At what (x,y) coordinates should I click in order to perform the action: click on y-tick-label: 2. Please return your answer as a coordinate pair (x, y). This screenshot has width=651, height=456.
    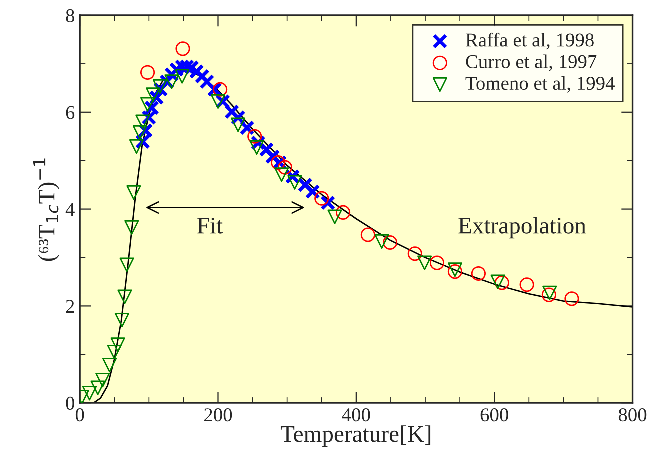
    Looking at the image, I should click on (70, 306).